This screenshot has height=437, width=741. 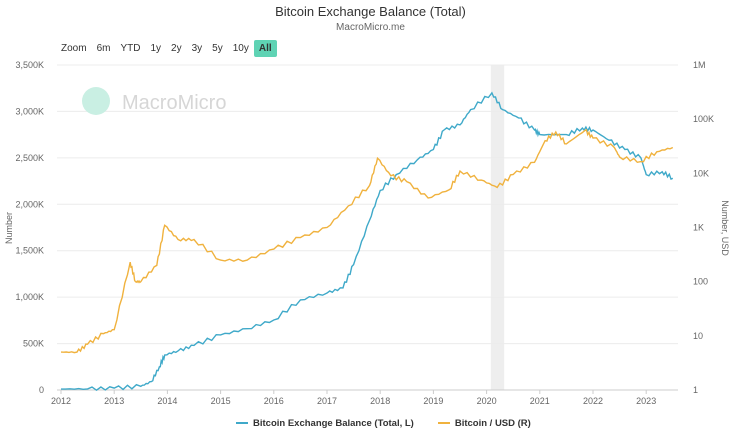 I want to click on y-tick-label: 500K, so click(x=33, y=344).